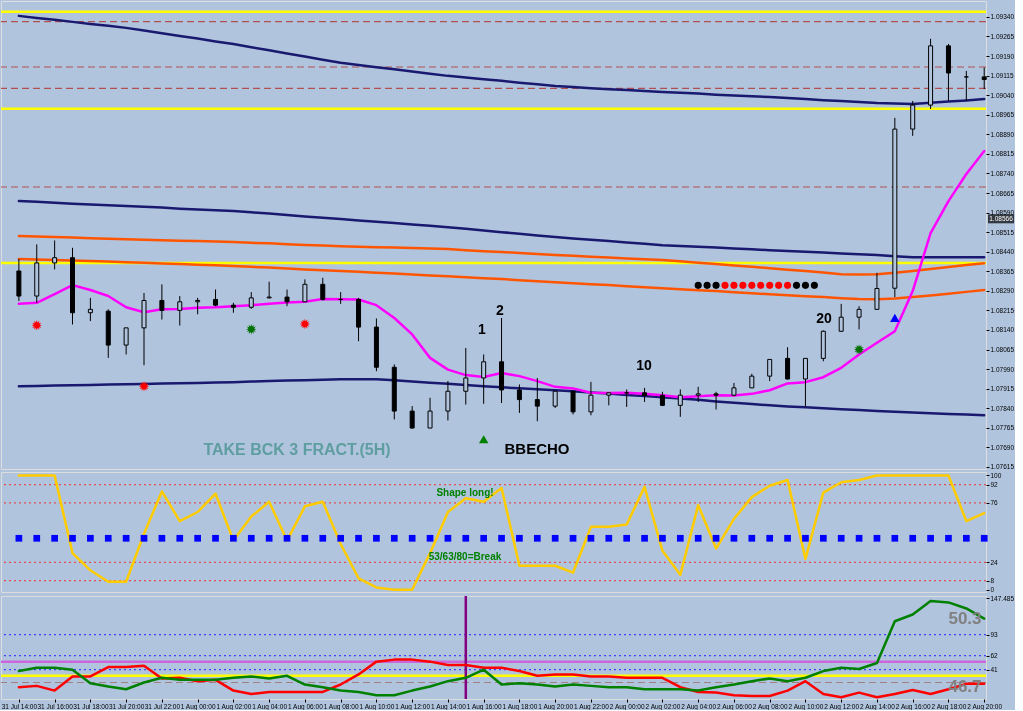 The image size is (1023, 711). What do you see at coordinates (644, 365) in the screenshot?
I see `annotation: 10` at bounding box center [644, 365].